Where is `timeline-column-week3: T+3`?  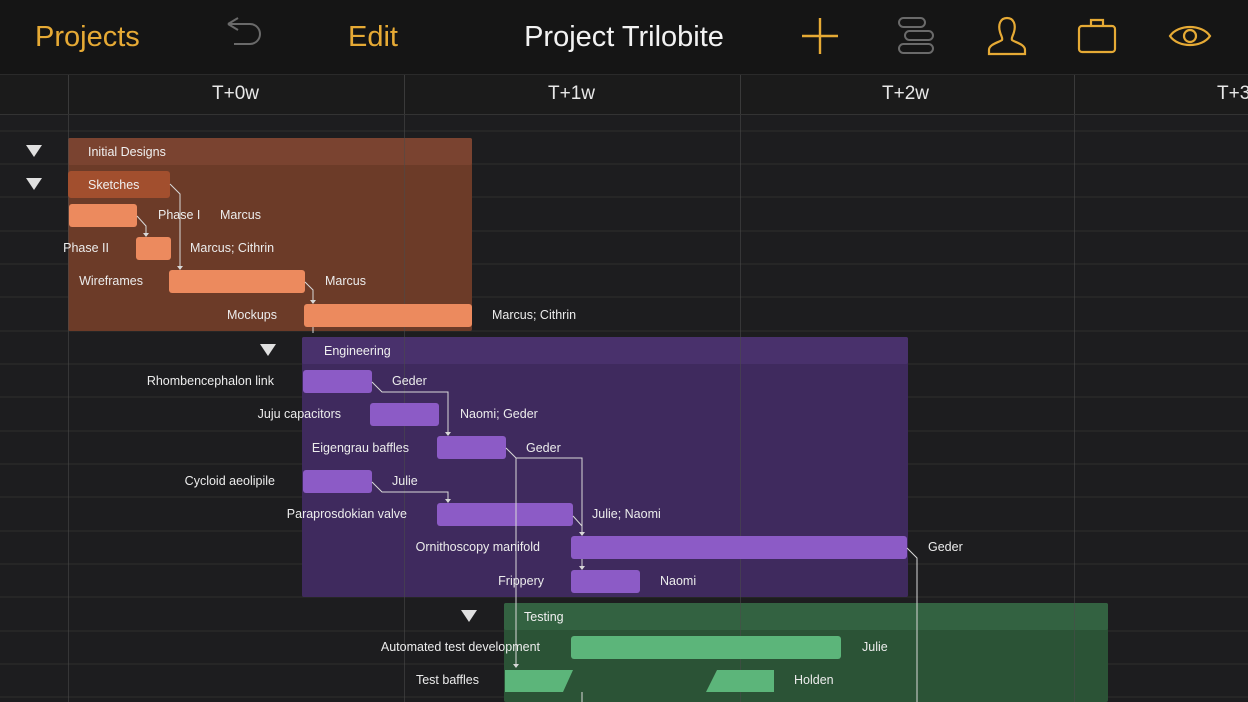 timeline-column-week3: T+3 is located at coordinates (1232, 93).